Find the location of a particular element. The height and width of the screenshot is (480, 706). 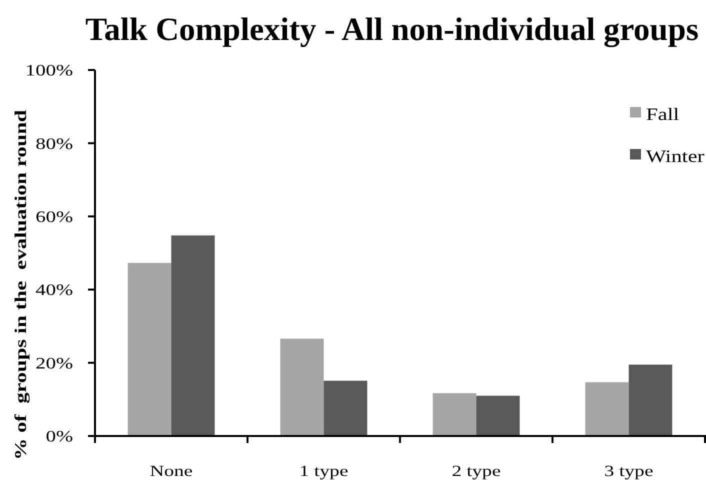

x-tick-label: 3 type is located at coordinates (629, 471).